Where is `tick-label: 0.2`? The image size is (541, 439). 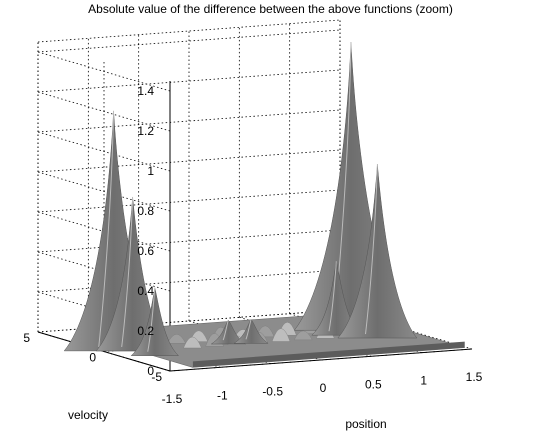 tick-label: 0.2 is located at coordinates (145, 331).